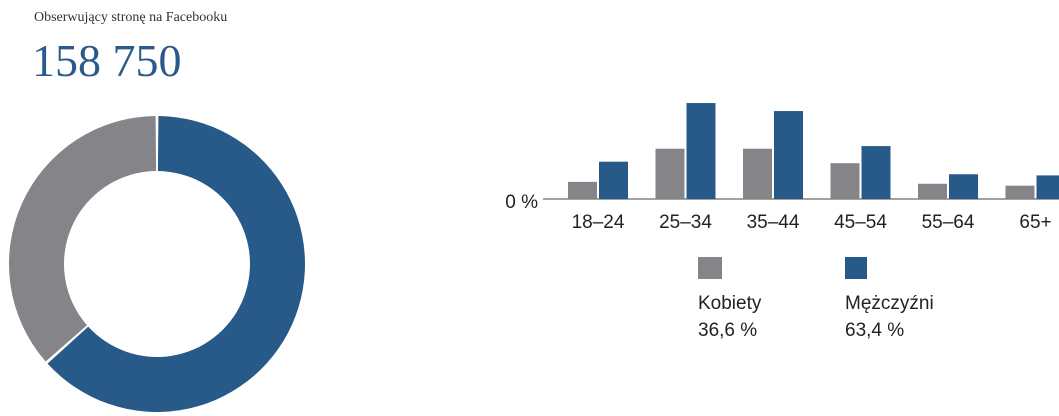  Describe the element at coordinates (856, 268) in the screenshot. I see `legend-swatch-men` at that location.